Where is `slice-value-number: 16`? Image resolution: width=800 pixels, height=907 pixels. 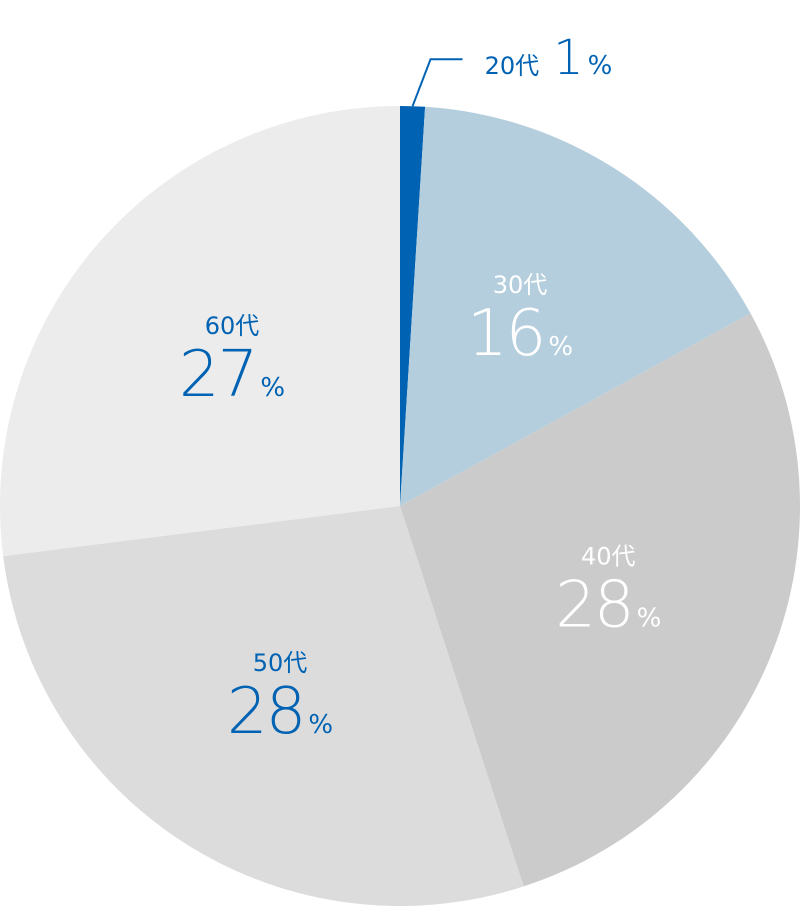 slice-value-number: 16 is located at coordinates (505, 334).